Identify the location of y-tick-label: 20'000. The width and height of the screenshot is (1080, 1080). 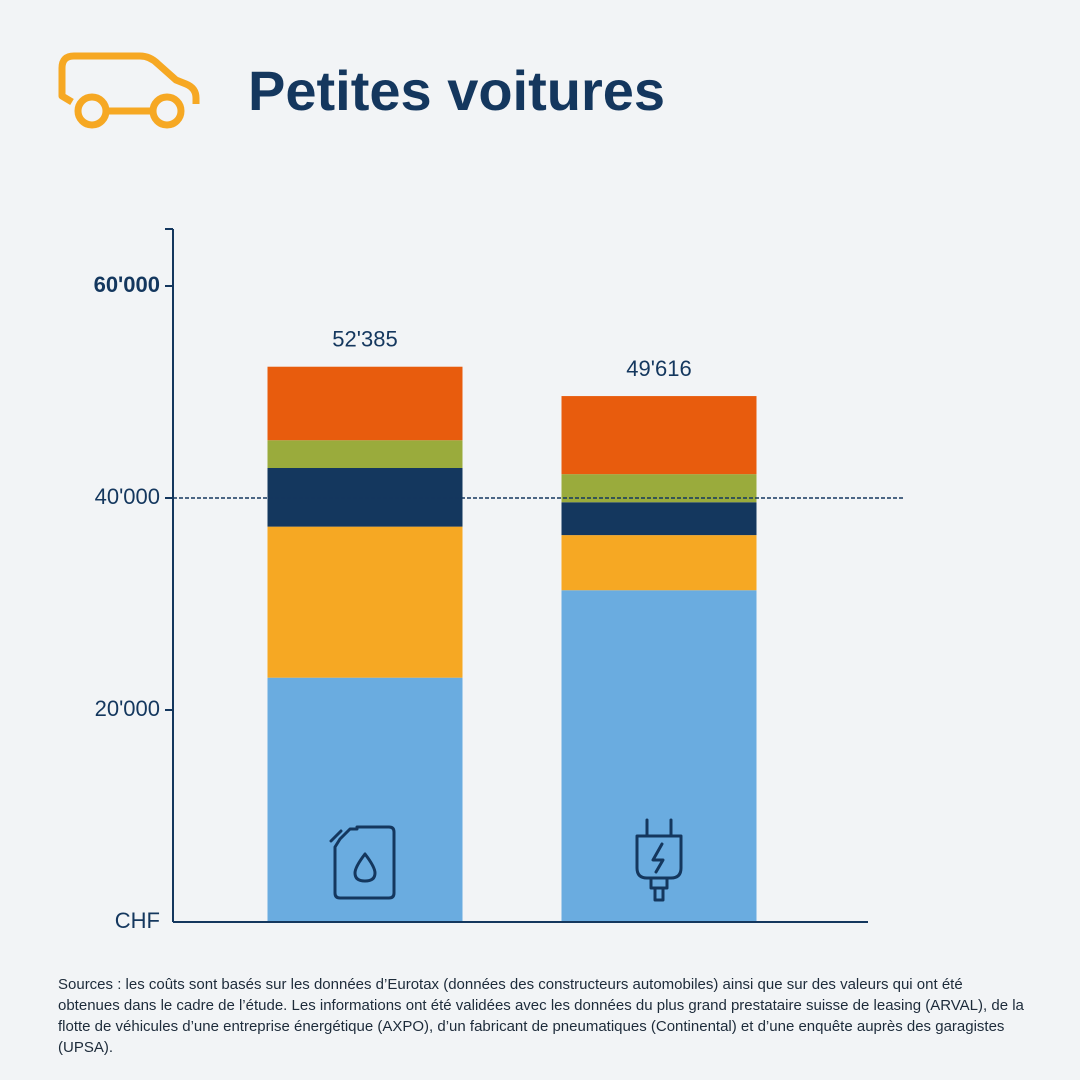
(127, 708).